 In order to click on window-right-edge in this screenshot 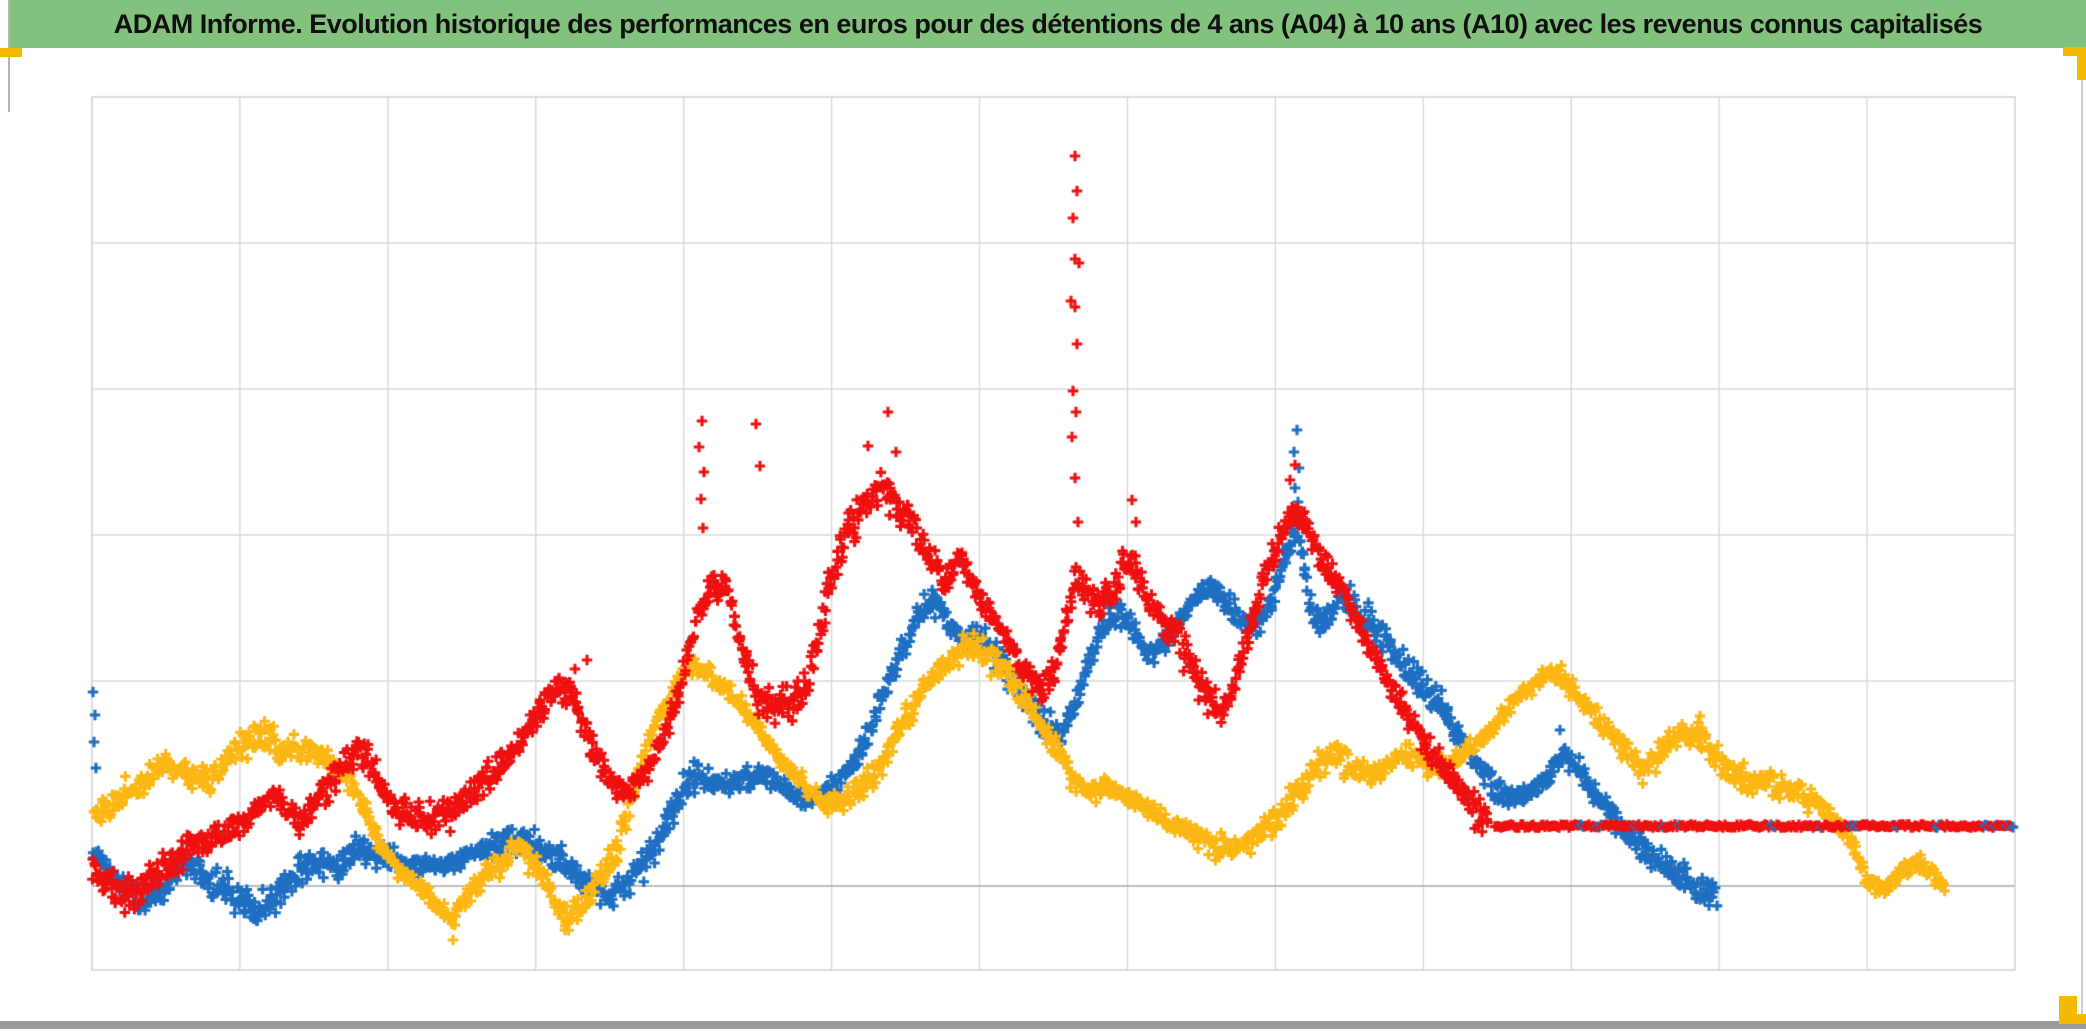, I will do `click(2082, 535)`.